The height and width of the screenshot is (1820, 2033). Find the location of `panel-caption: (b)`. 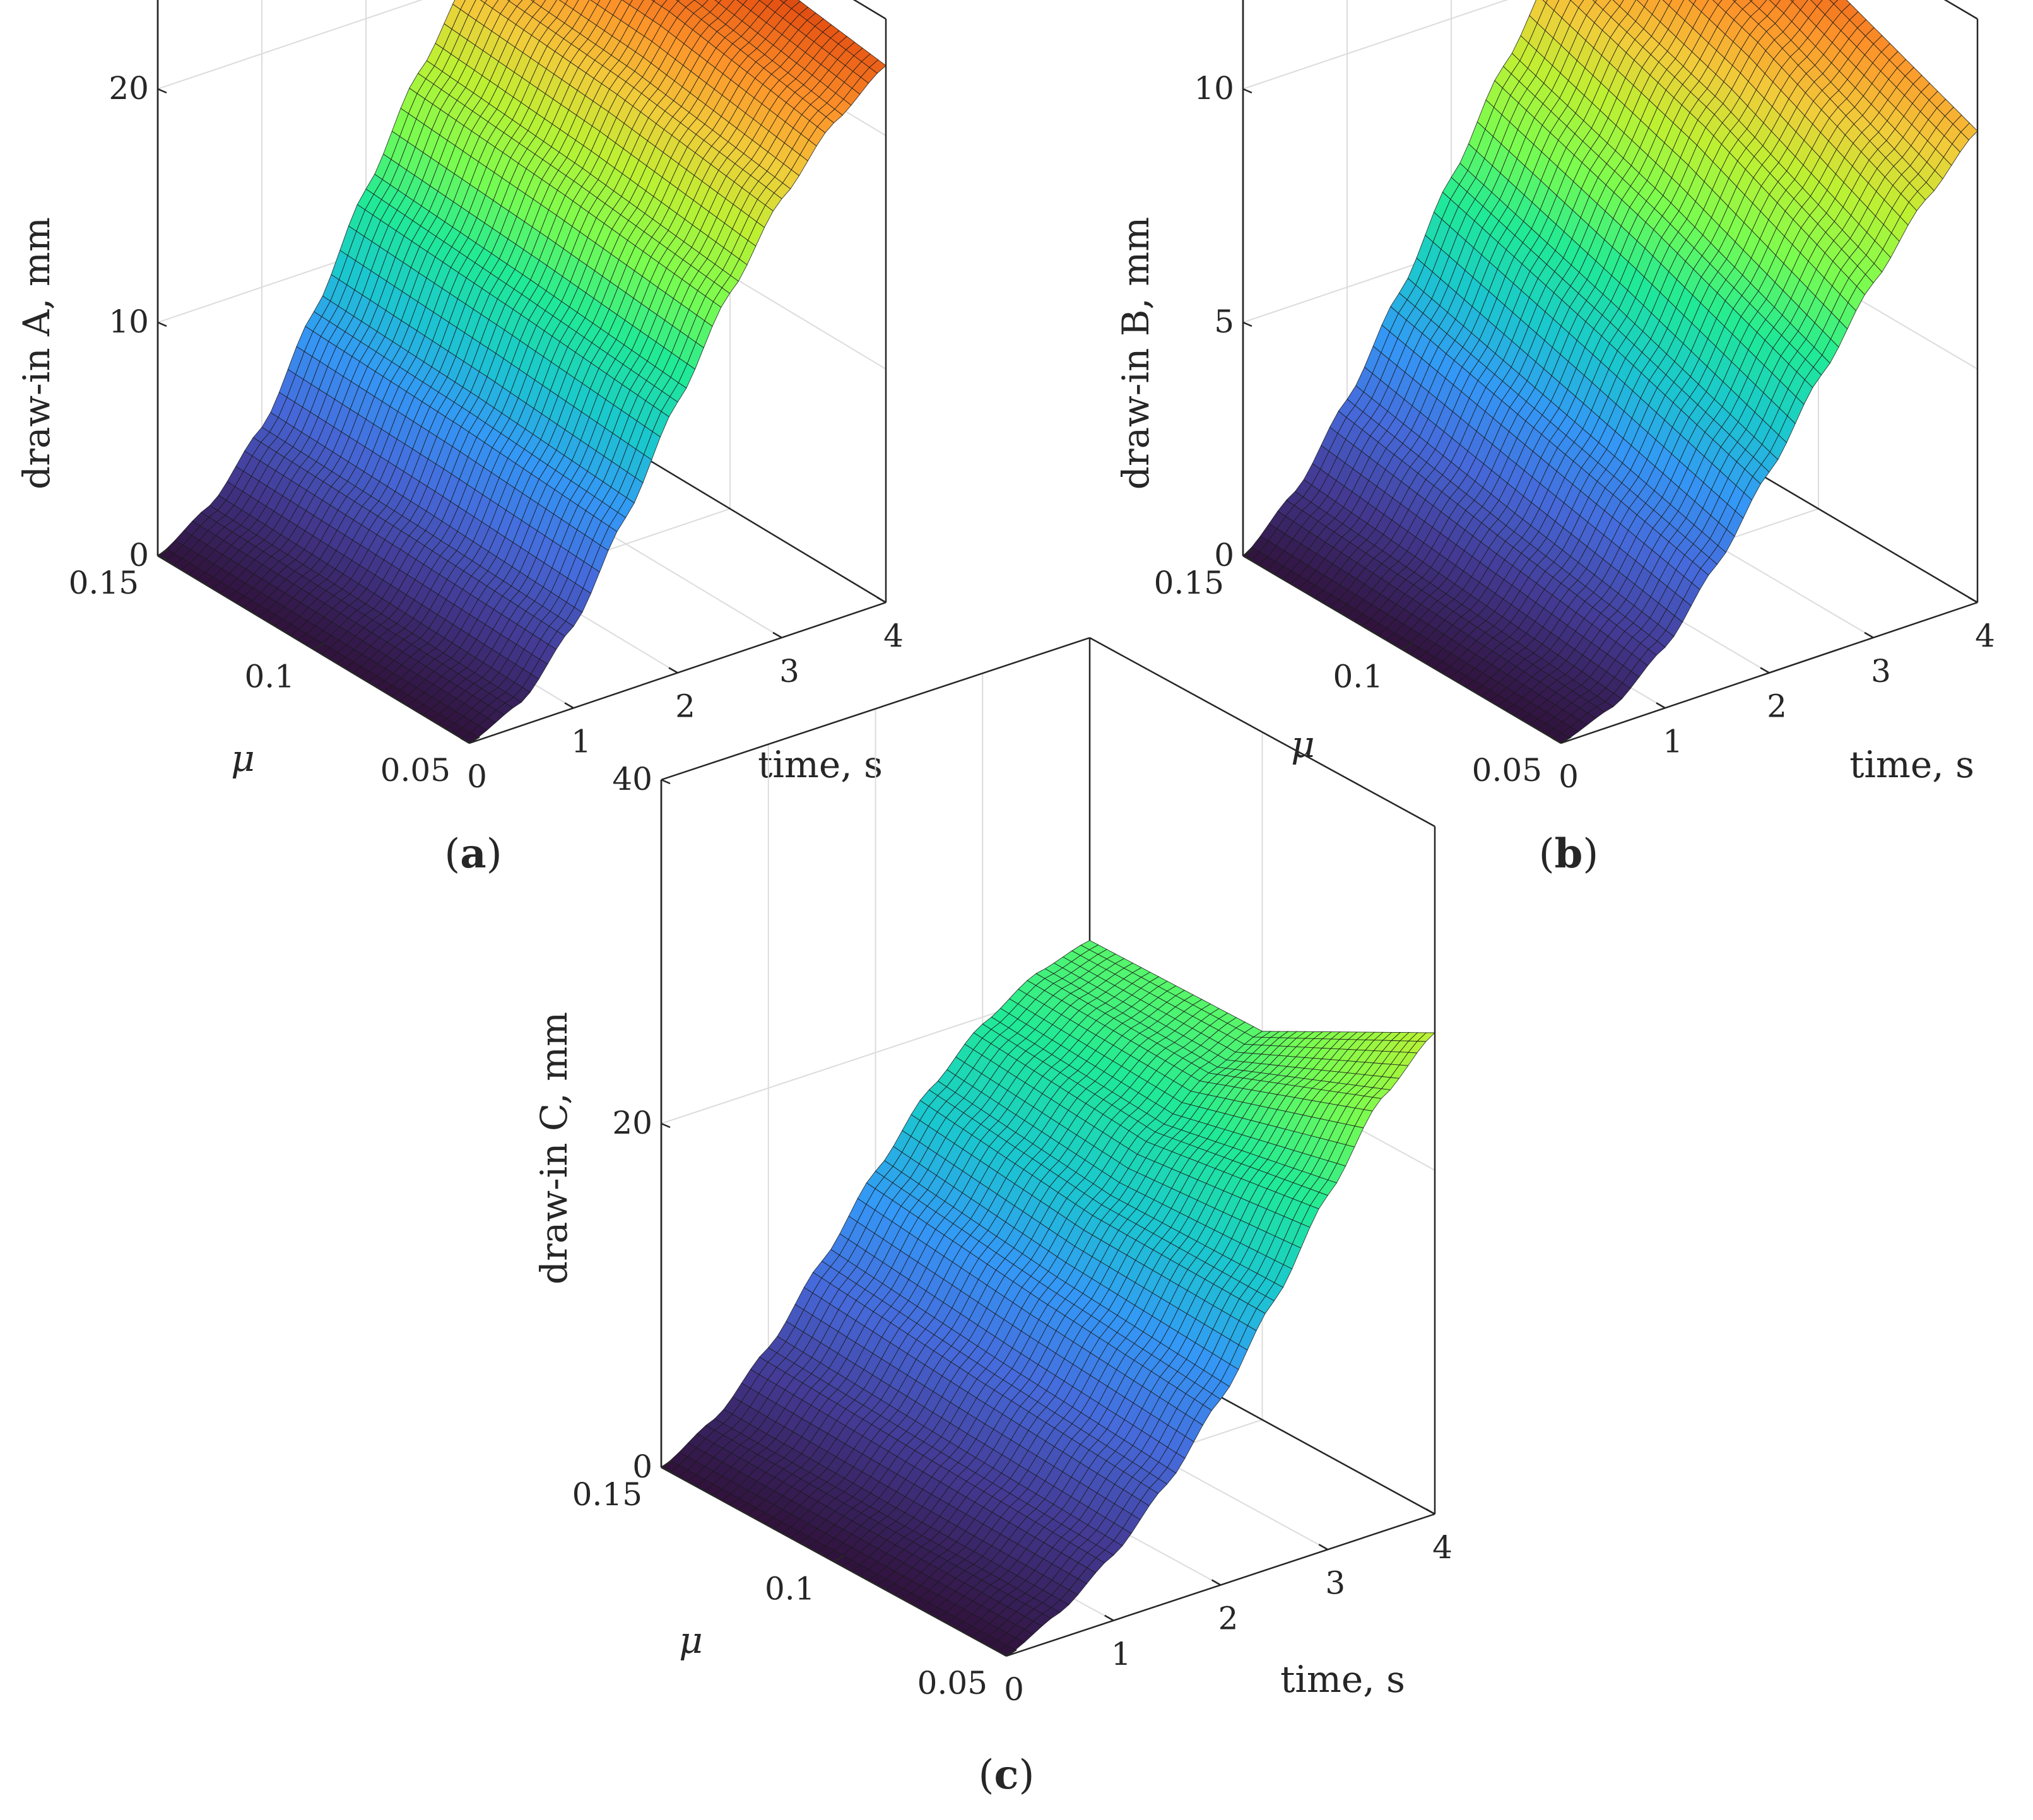

panel-caption: (b) is located at coordinates (1569, 854).